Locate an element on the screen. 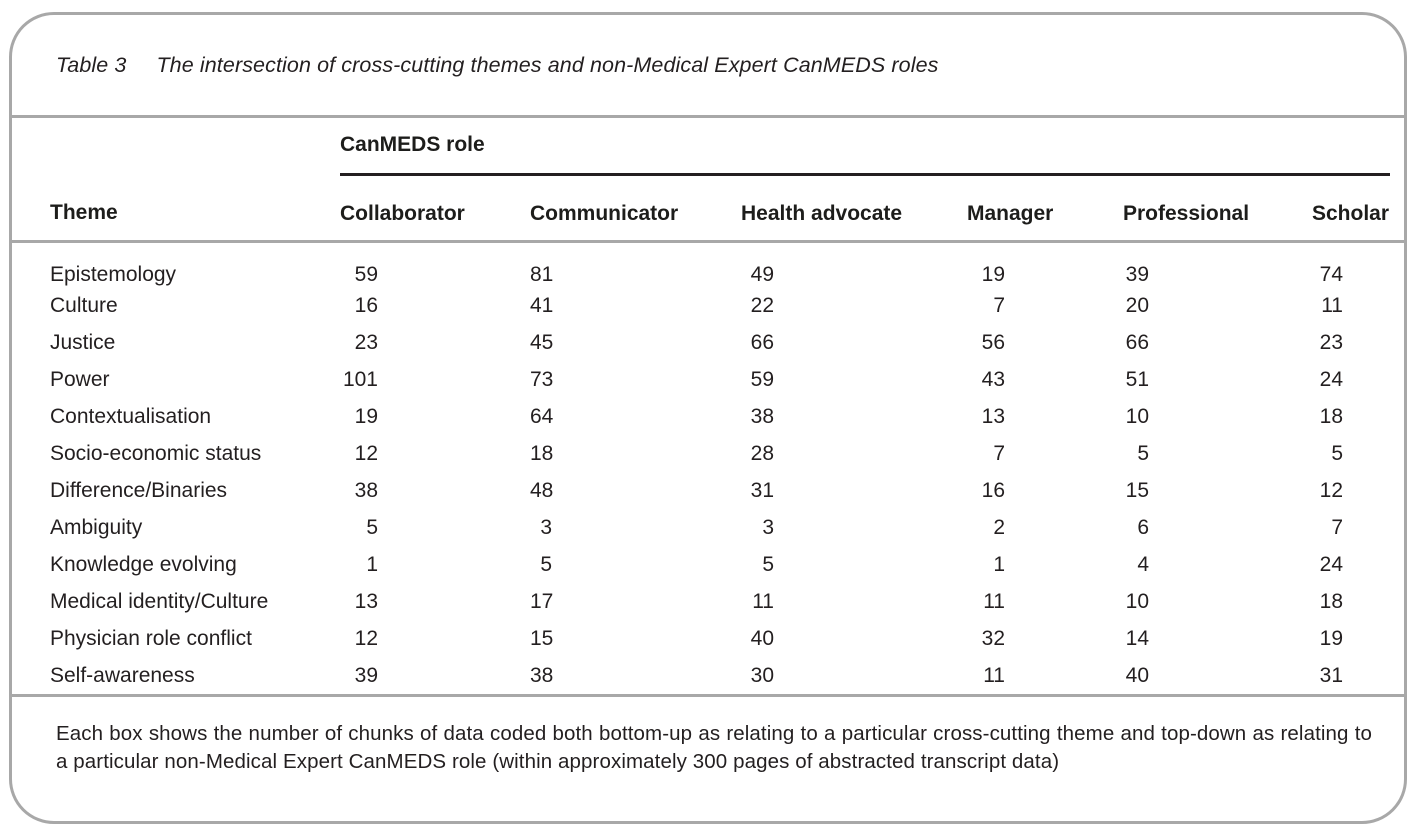 The image size is (1419, 835). column-header-health-advocate: Health advocate is located at coordinates (822, 213).